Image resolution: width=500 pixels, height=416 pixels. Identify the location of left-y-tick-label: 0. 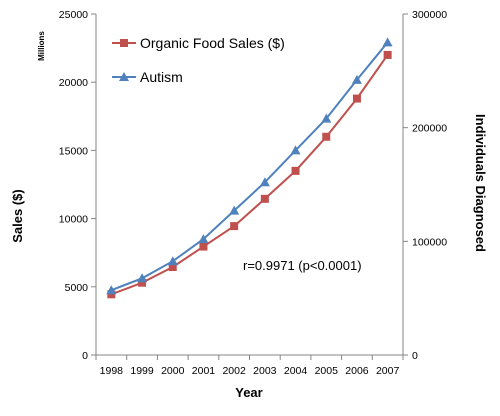
(85, 356).